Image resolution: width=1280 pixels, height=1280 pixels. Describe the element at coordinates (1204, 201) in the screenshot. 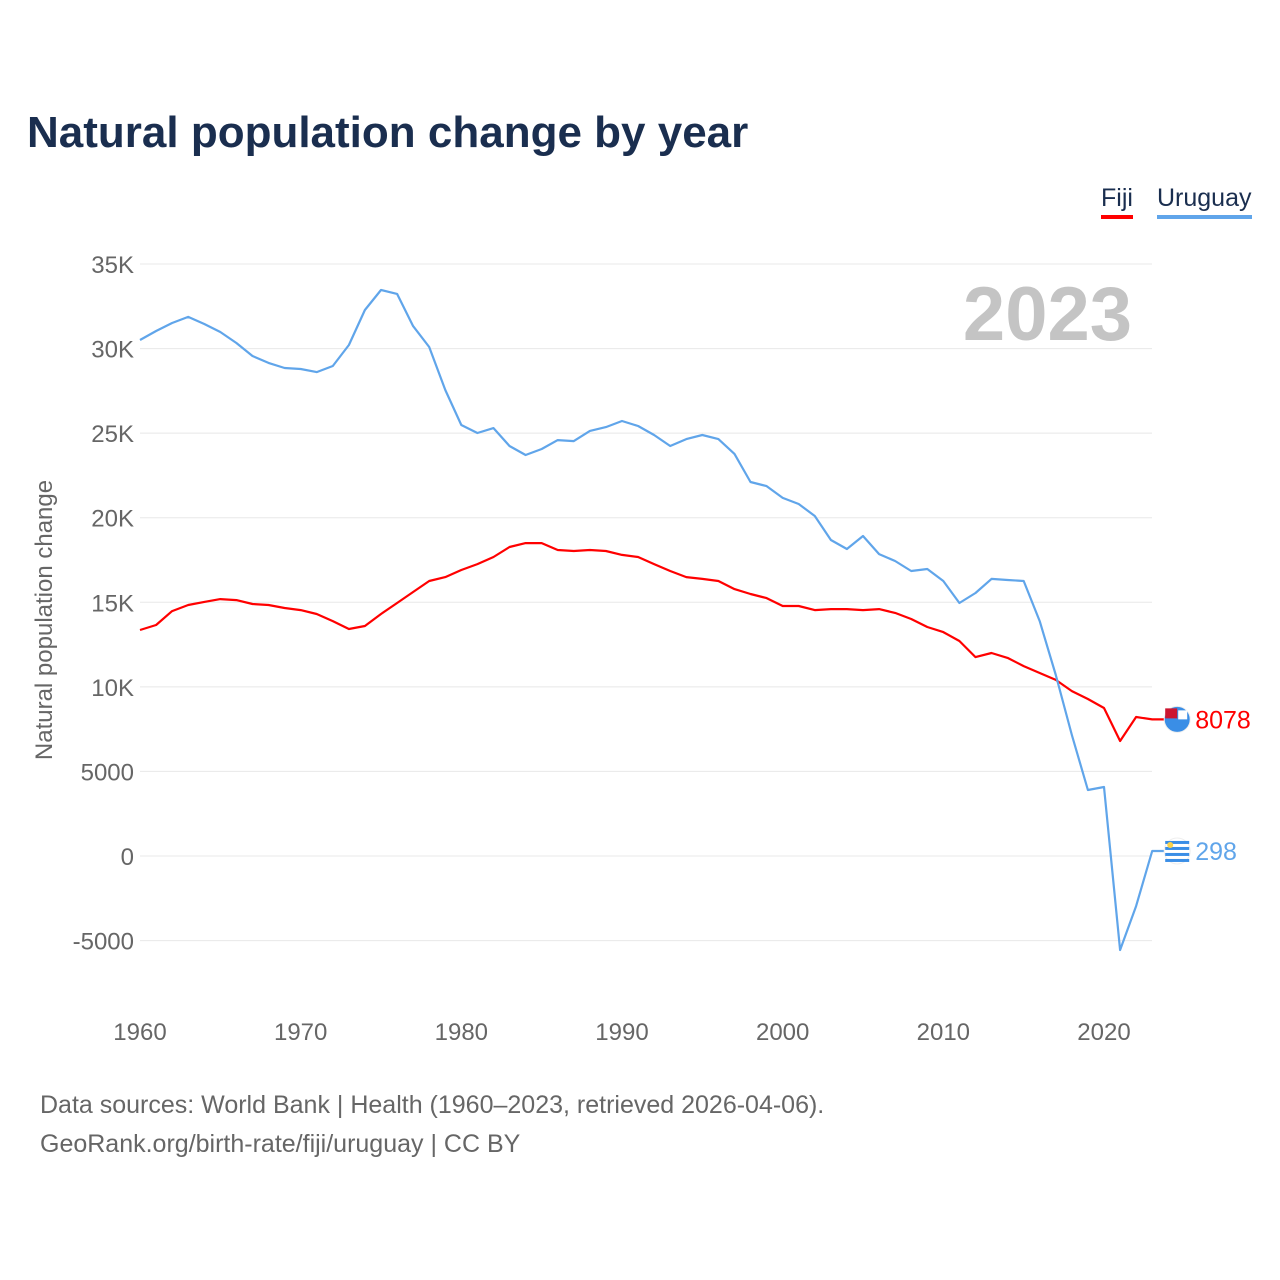

I see `legend-uruguay: Uruguay` at that location.